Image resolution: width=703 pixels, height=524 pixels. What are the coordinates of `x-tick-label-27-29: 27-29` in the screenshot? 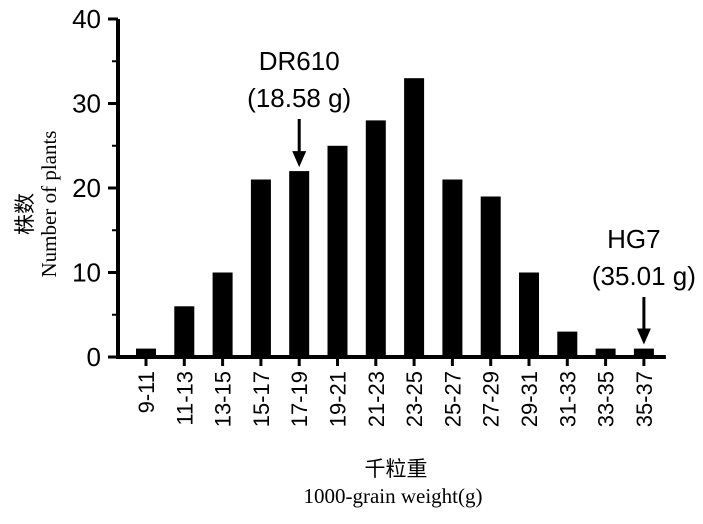 It's located at (491, 399).